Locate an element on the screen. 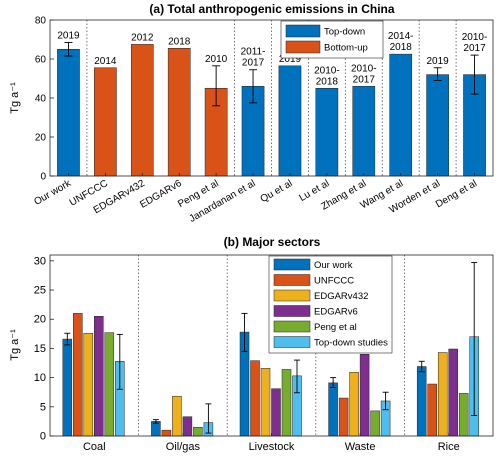 Image resolution: width=500 pixels, height=460 pixels. bar-wang-et-al is located at coordinates (401, 115).